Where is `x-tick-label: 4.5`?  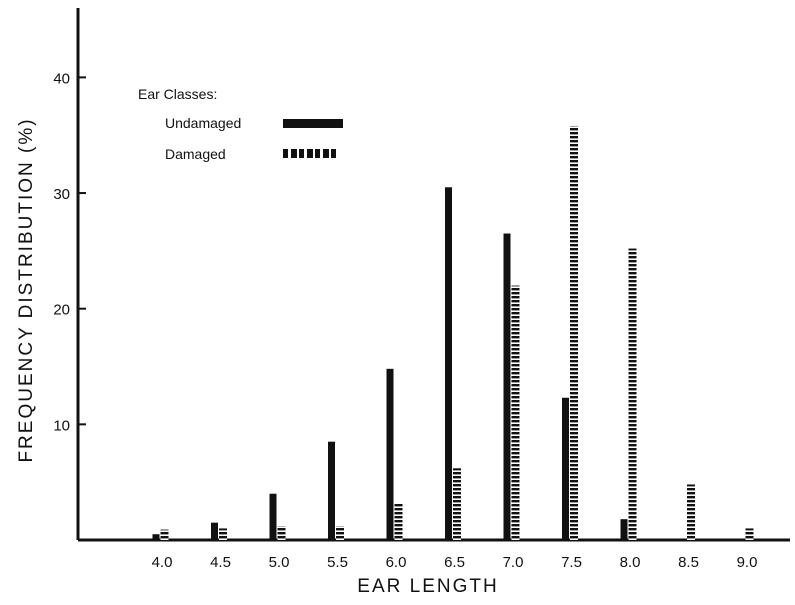 x-tick-label: 4.5 is located at coordinates (220, 562).